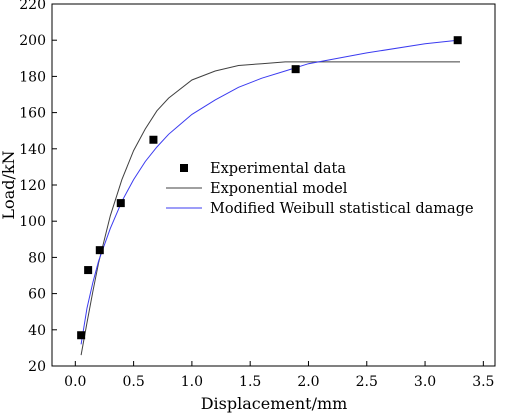 The height and width of the screenshot is (414, 505). I want to click on x-tick-label: 0.0, so click(75, 382).